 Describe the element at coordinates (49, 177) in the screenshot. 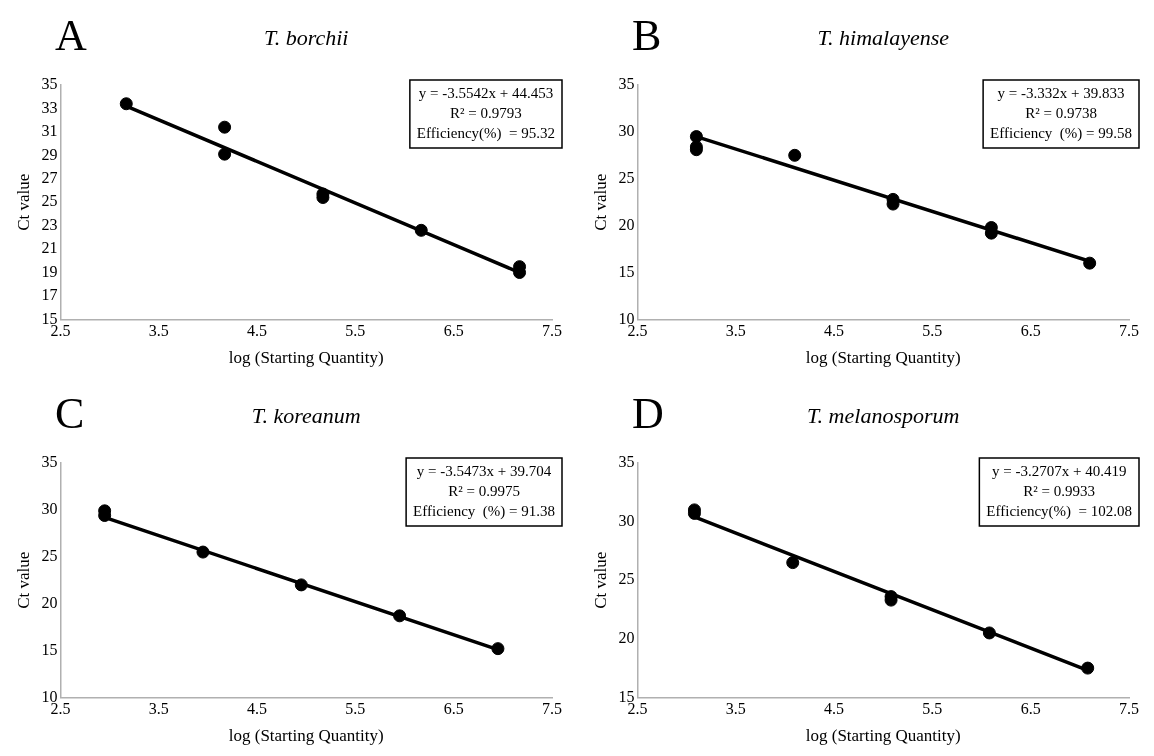

I see `y-tick-label: 27` at that location.